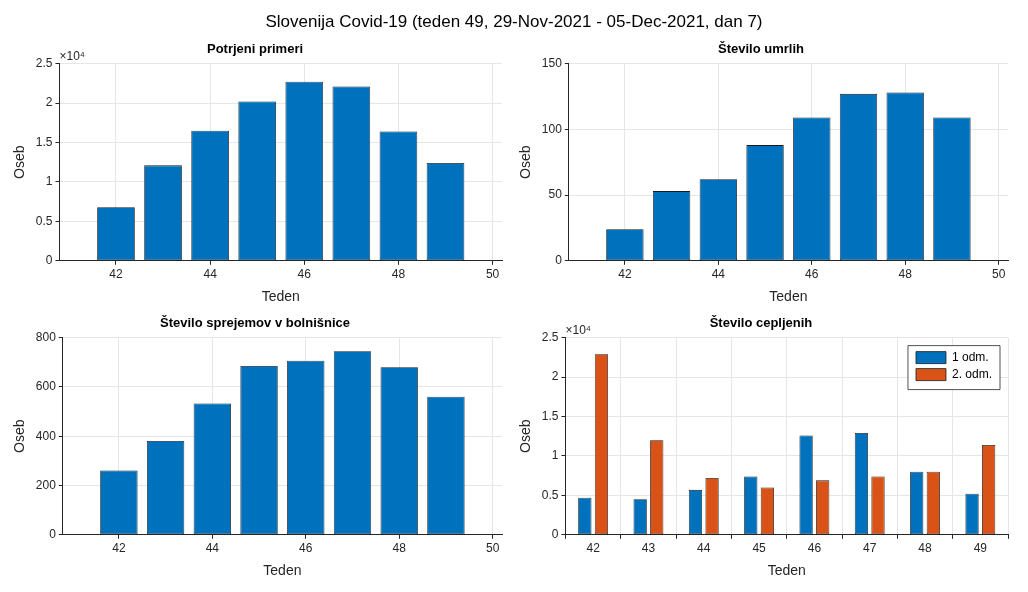  I want to click on y-tick-label: 400, so click(46, 435).